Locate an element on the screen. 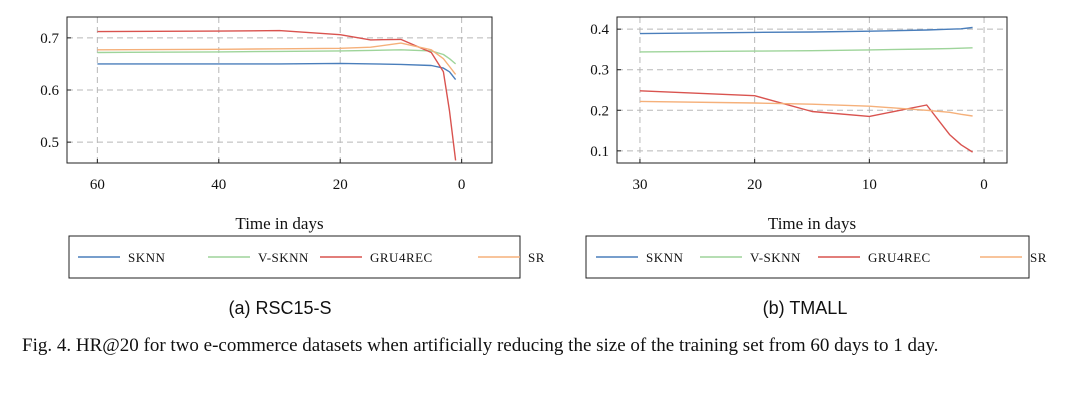  plot-frame is located at coordinates (812, 90).